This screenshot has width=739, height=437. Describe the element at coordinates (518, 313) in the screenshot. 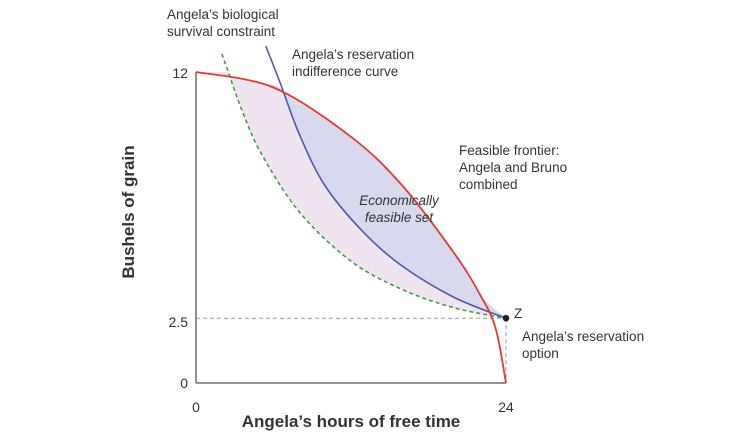

I see `point-z-label: Z` at that location.